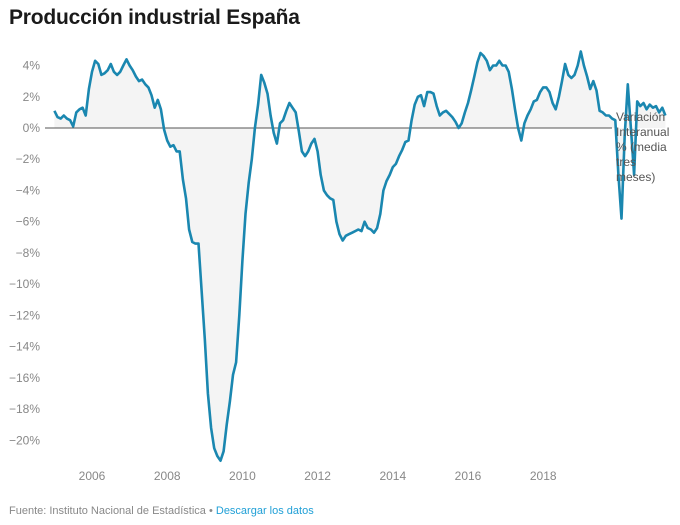 The width and height of the screenshot is (680, 525). I want to click on y-tick-label: −8%, so click(28, 253).